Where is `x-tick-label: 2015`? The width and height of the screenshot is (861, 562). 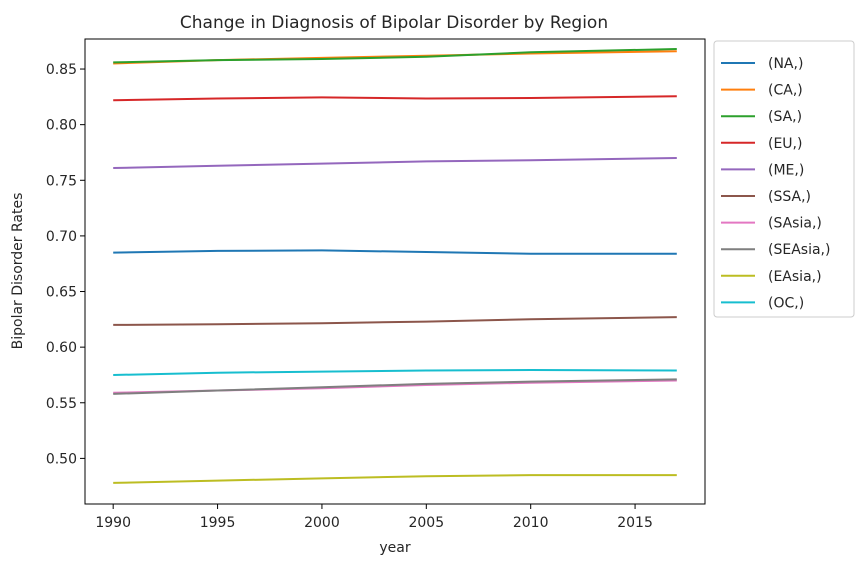 x-tick-label: 2015 is located at coordinates (635, 523).